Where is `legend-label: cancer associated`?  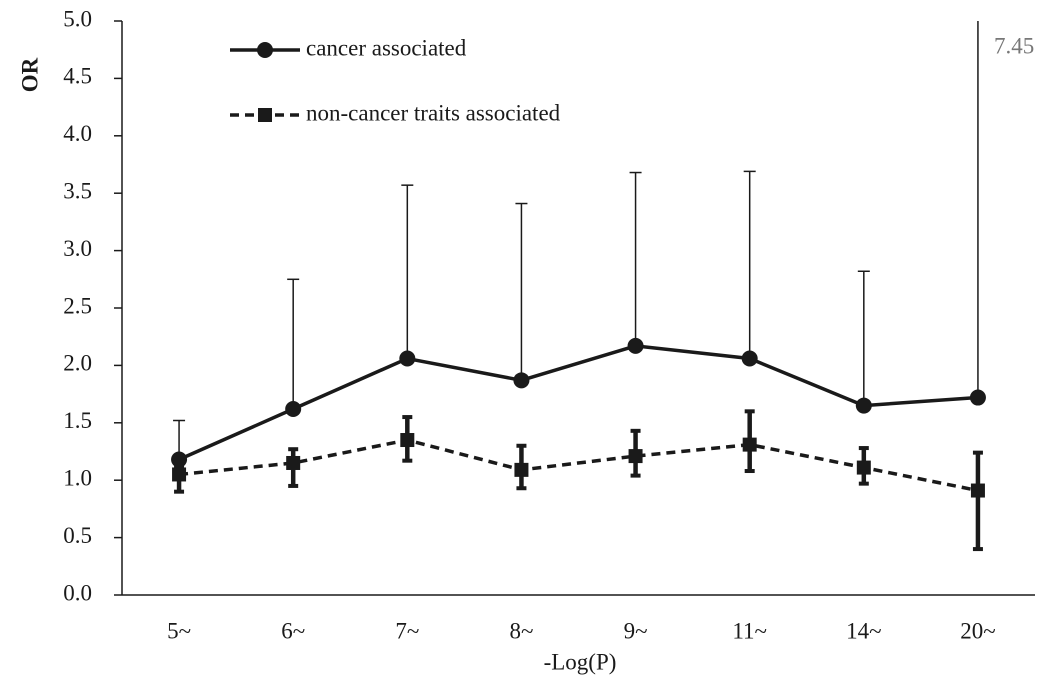
legend-label: cancer associated is located at coordinates (386, 47).